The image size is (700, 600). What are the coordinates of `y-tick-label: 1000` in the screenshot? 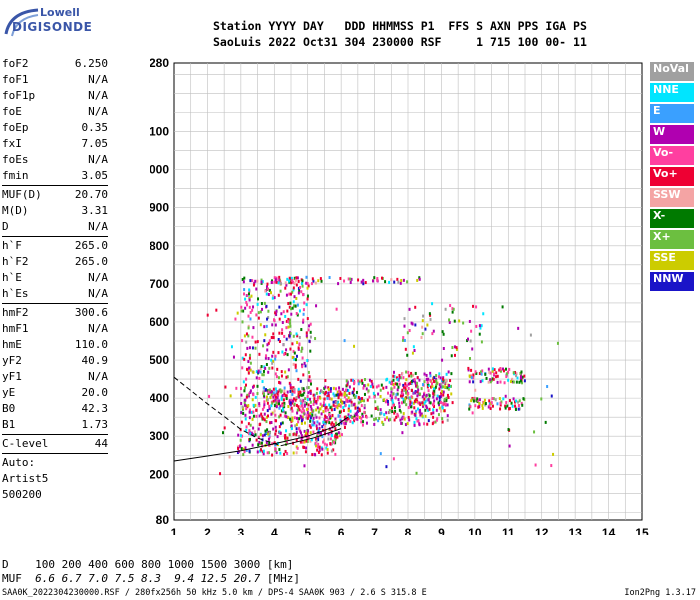 It's located at (159, 170).